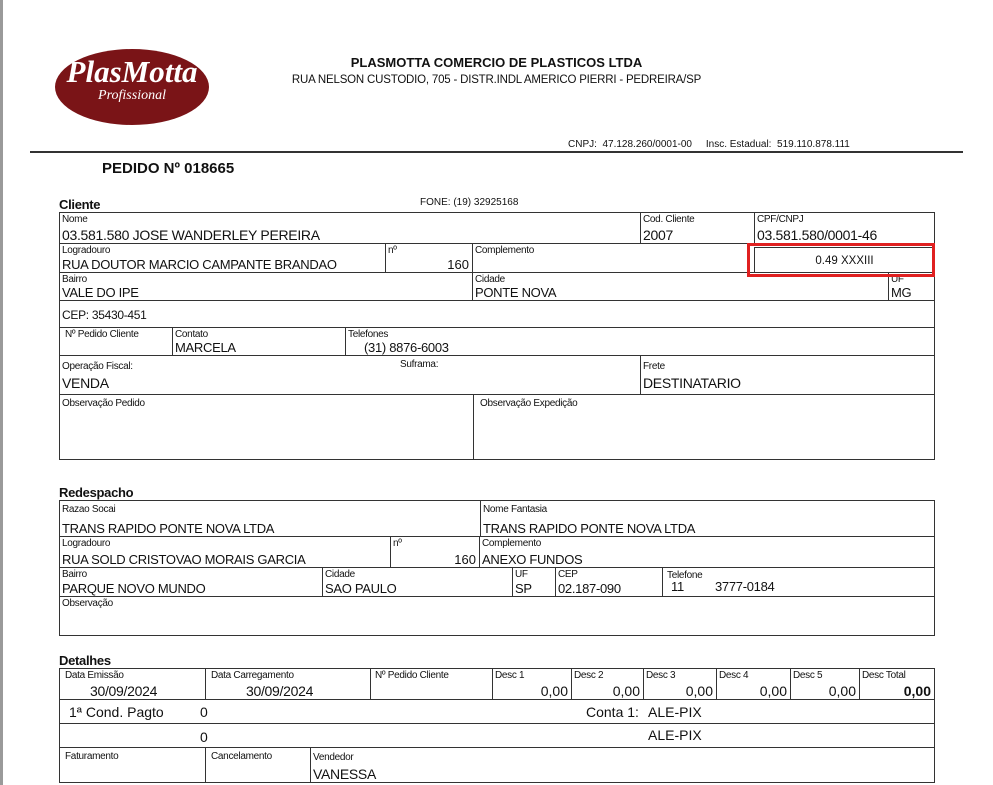  I want to click on redespacho-section-title: Redespacho, so click(96, 492).